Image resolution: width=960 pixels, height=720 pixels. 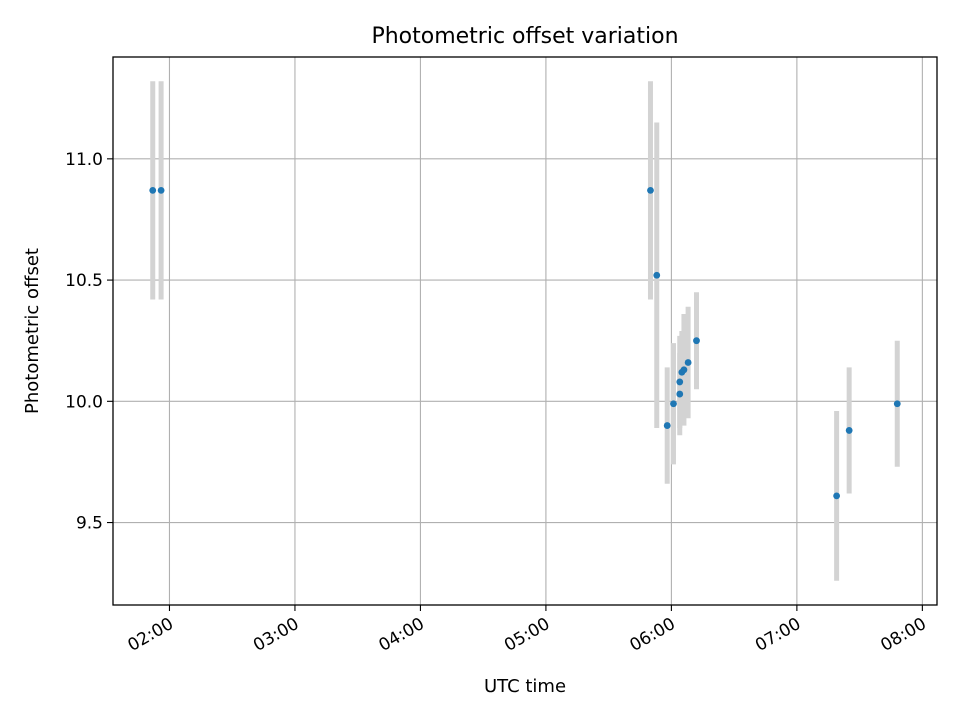 I want to click on y-axis-ticks: 9.5 10.0 10.5 11.0, so click(x=89, y=342).